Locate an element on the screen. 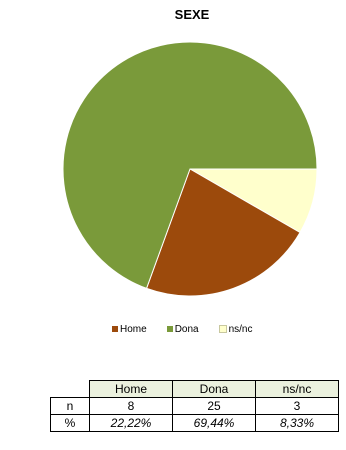 The width and height of the screenshot is (346, 450). slice-home is located at coordinates (223, 232).